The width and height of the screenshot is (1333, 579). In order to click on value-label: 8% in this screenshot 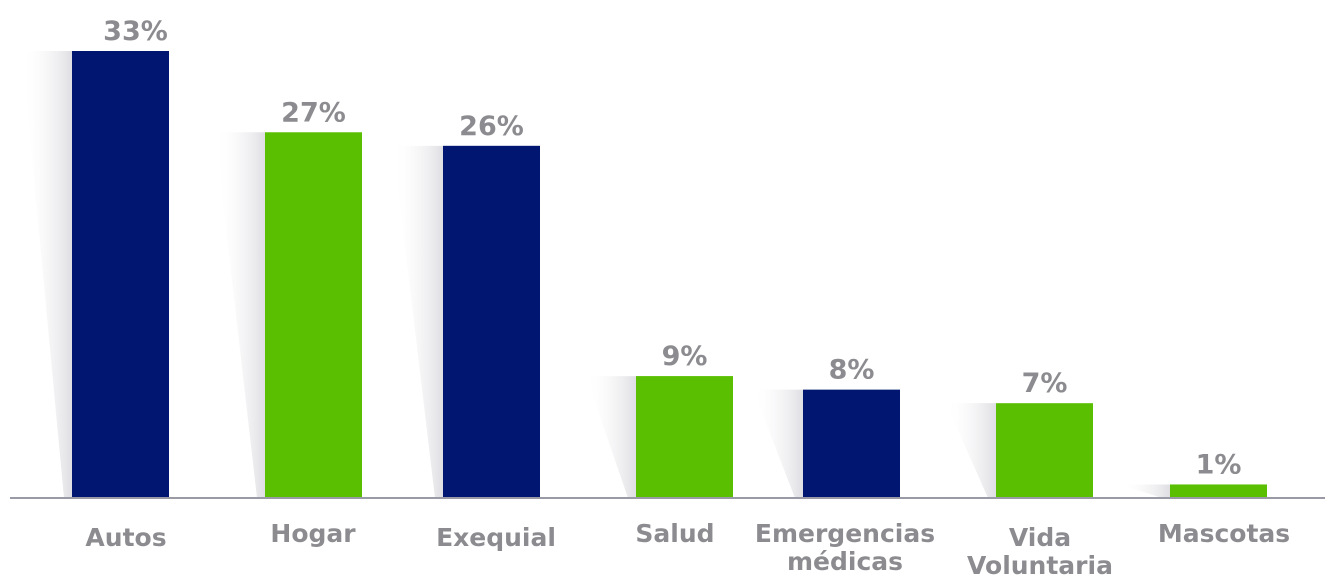, I will do `click(852, 370)`.